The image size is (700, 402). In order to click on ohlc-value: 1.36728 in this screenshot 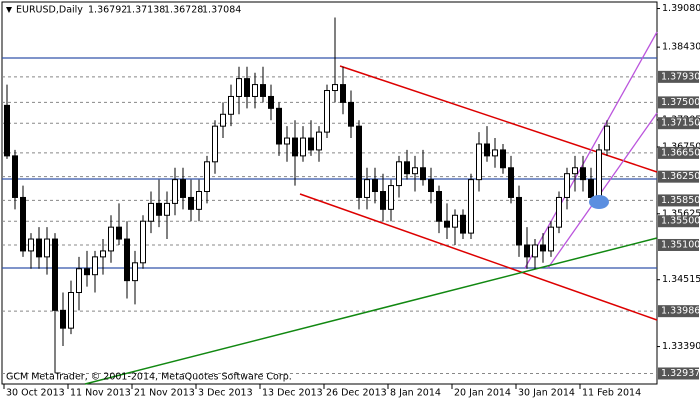, I will do `click(183, 10)`.